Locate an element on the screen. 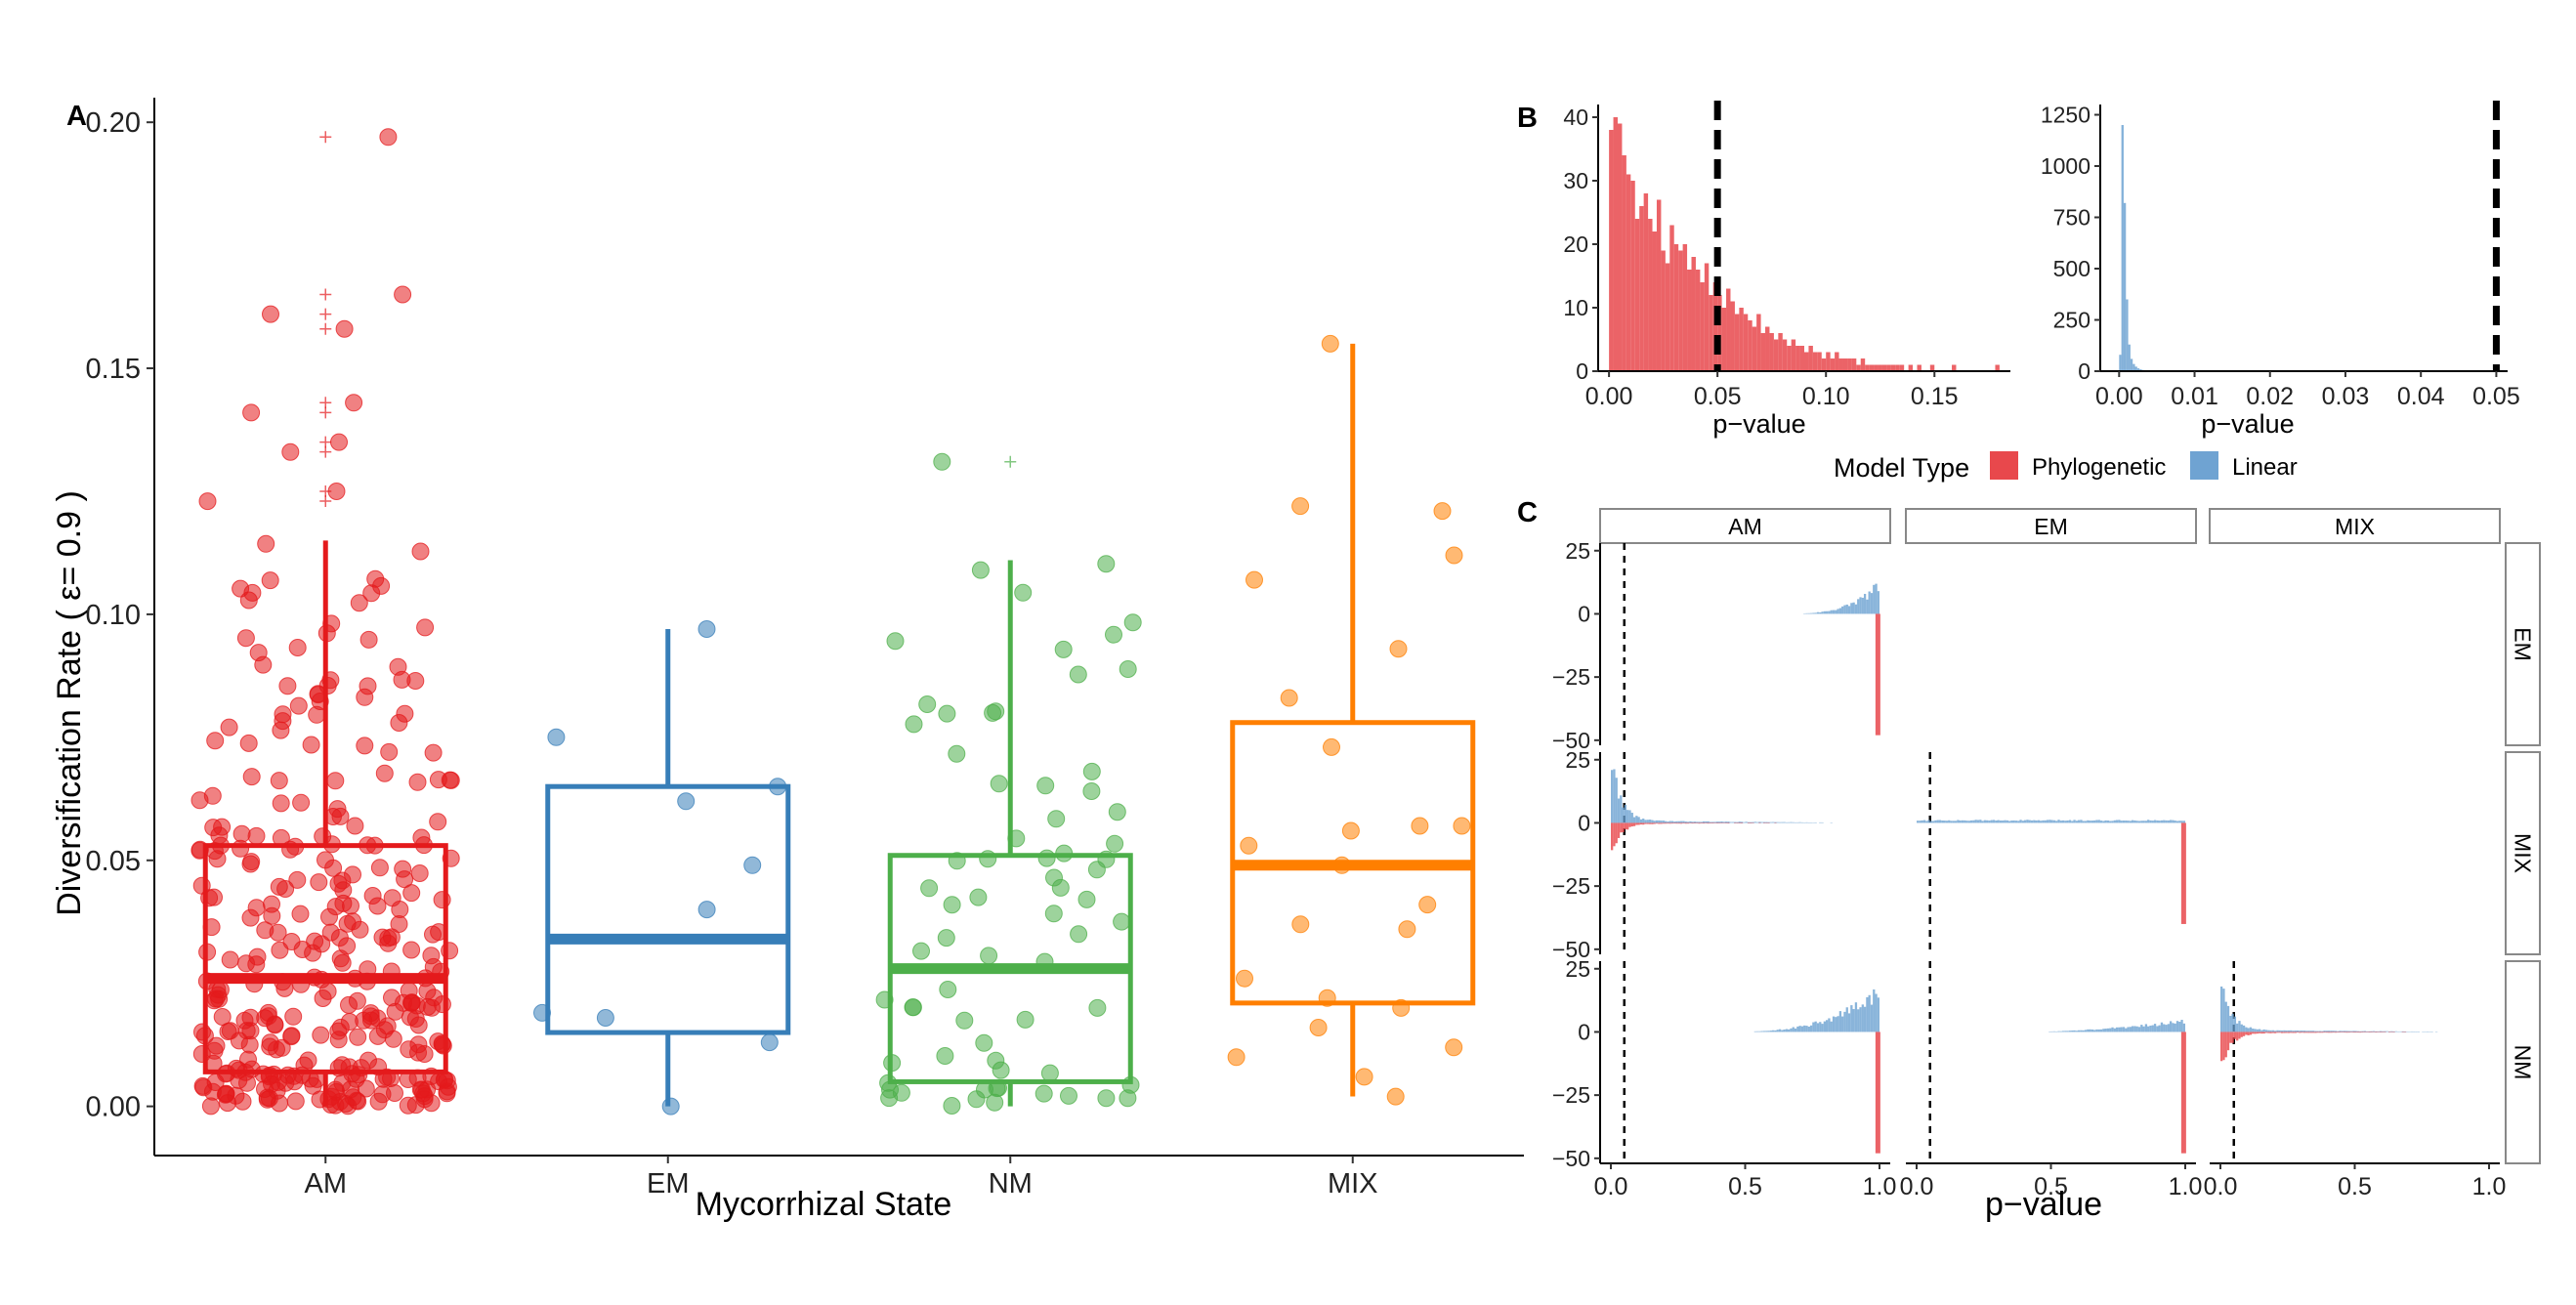 This screenshot has width=2576, height=1305. facet-cell-mix-em is located at coordinates (2051, 853).